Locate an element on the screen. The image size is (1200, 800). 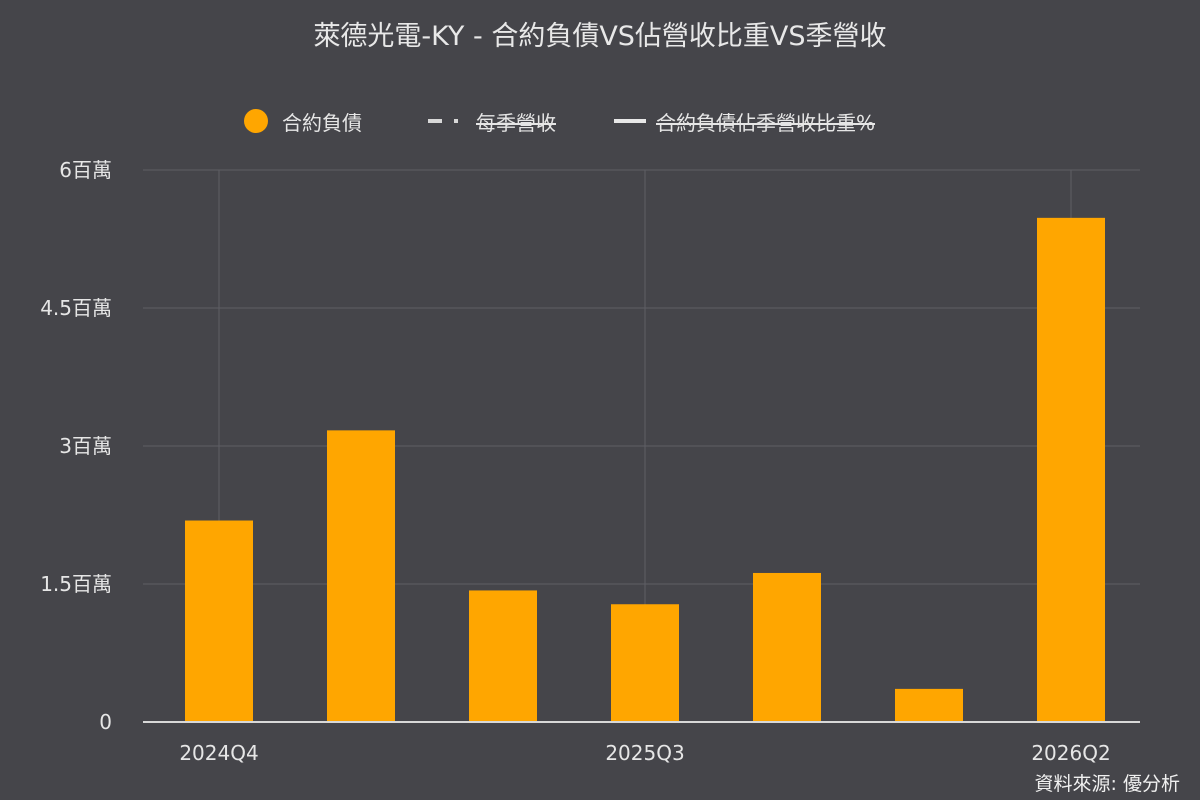
x-tick-label: 2025Q3 is located at coordinates (644, 753).